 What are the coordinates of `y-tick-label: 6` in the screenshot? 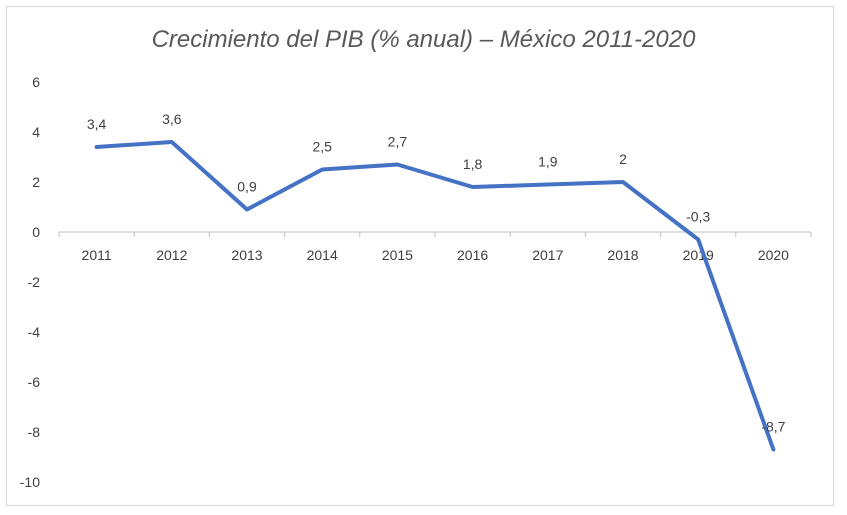 It's located at (36, 82).